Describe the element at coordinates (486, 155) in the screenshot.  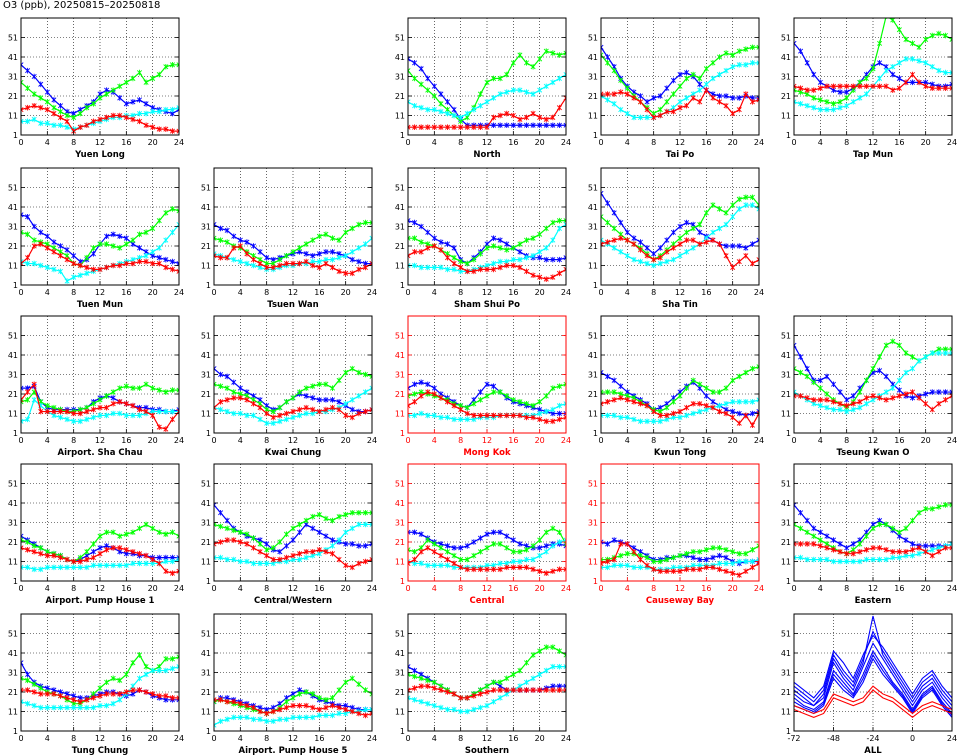
I see `station-label: North` at that location.